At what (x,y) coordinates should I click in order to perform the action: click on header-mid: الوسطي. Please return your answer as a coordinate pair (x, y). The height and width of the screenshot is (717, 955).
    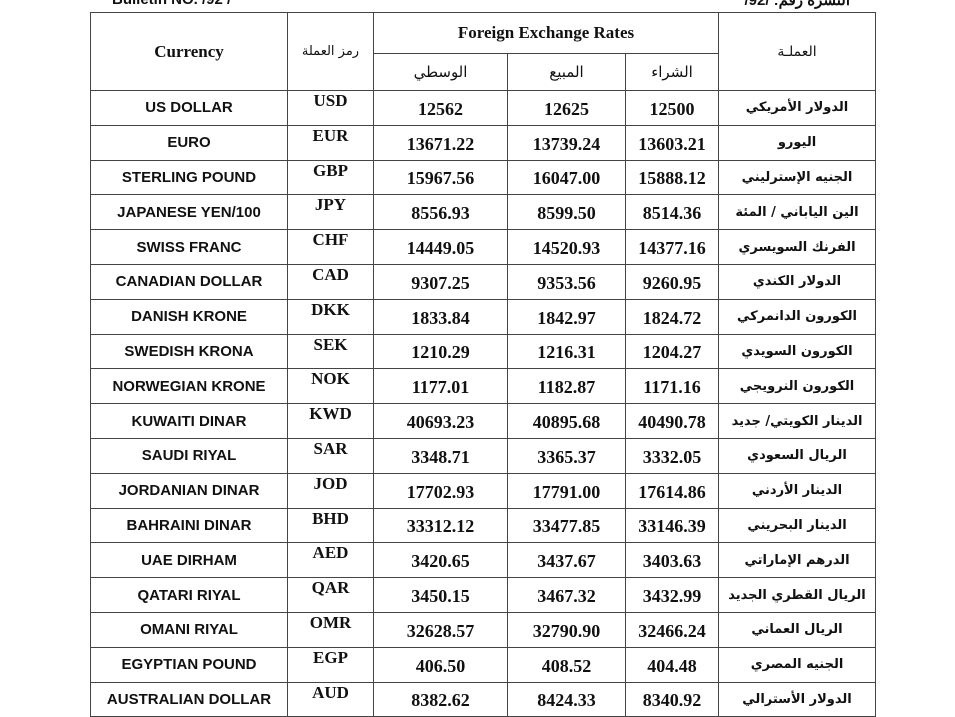
    Looking at the image, I should click on (440, 72).